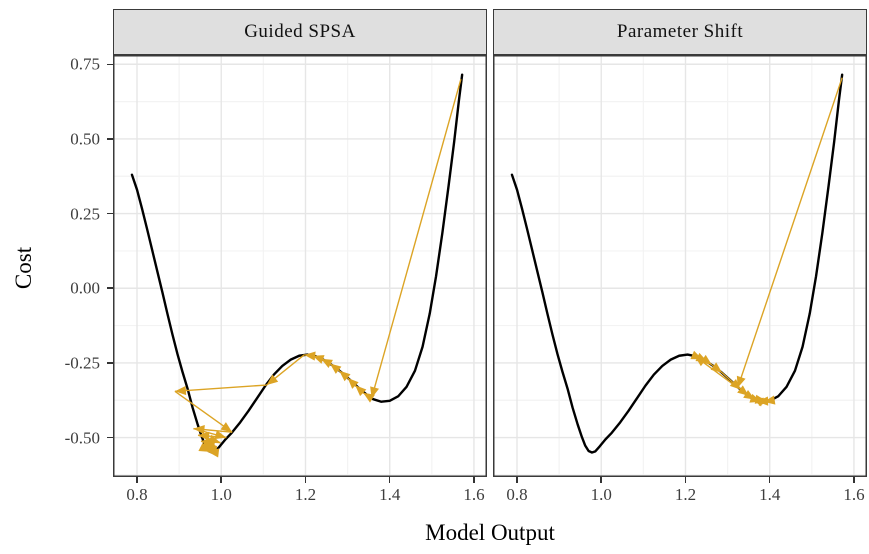  Describe the element at coordinates (85, 288) in the screenshot. I see `y-tick-label: 0.00` at that location.